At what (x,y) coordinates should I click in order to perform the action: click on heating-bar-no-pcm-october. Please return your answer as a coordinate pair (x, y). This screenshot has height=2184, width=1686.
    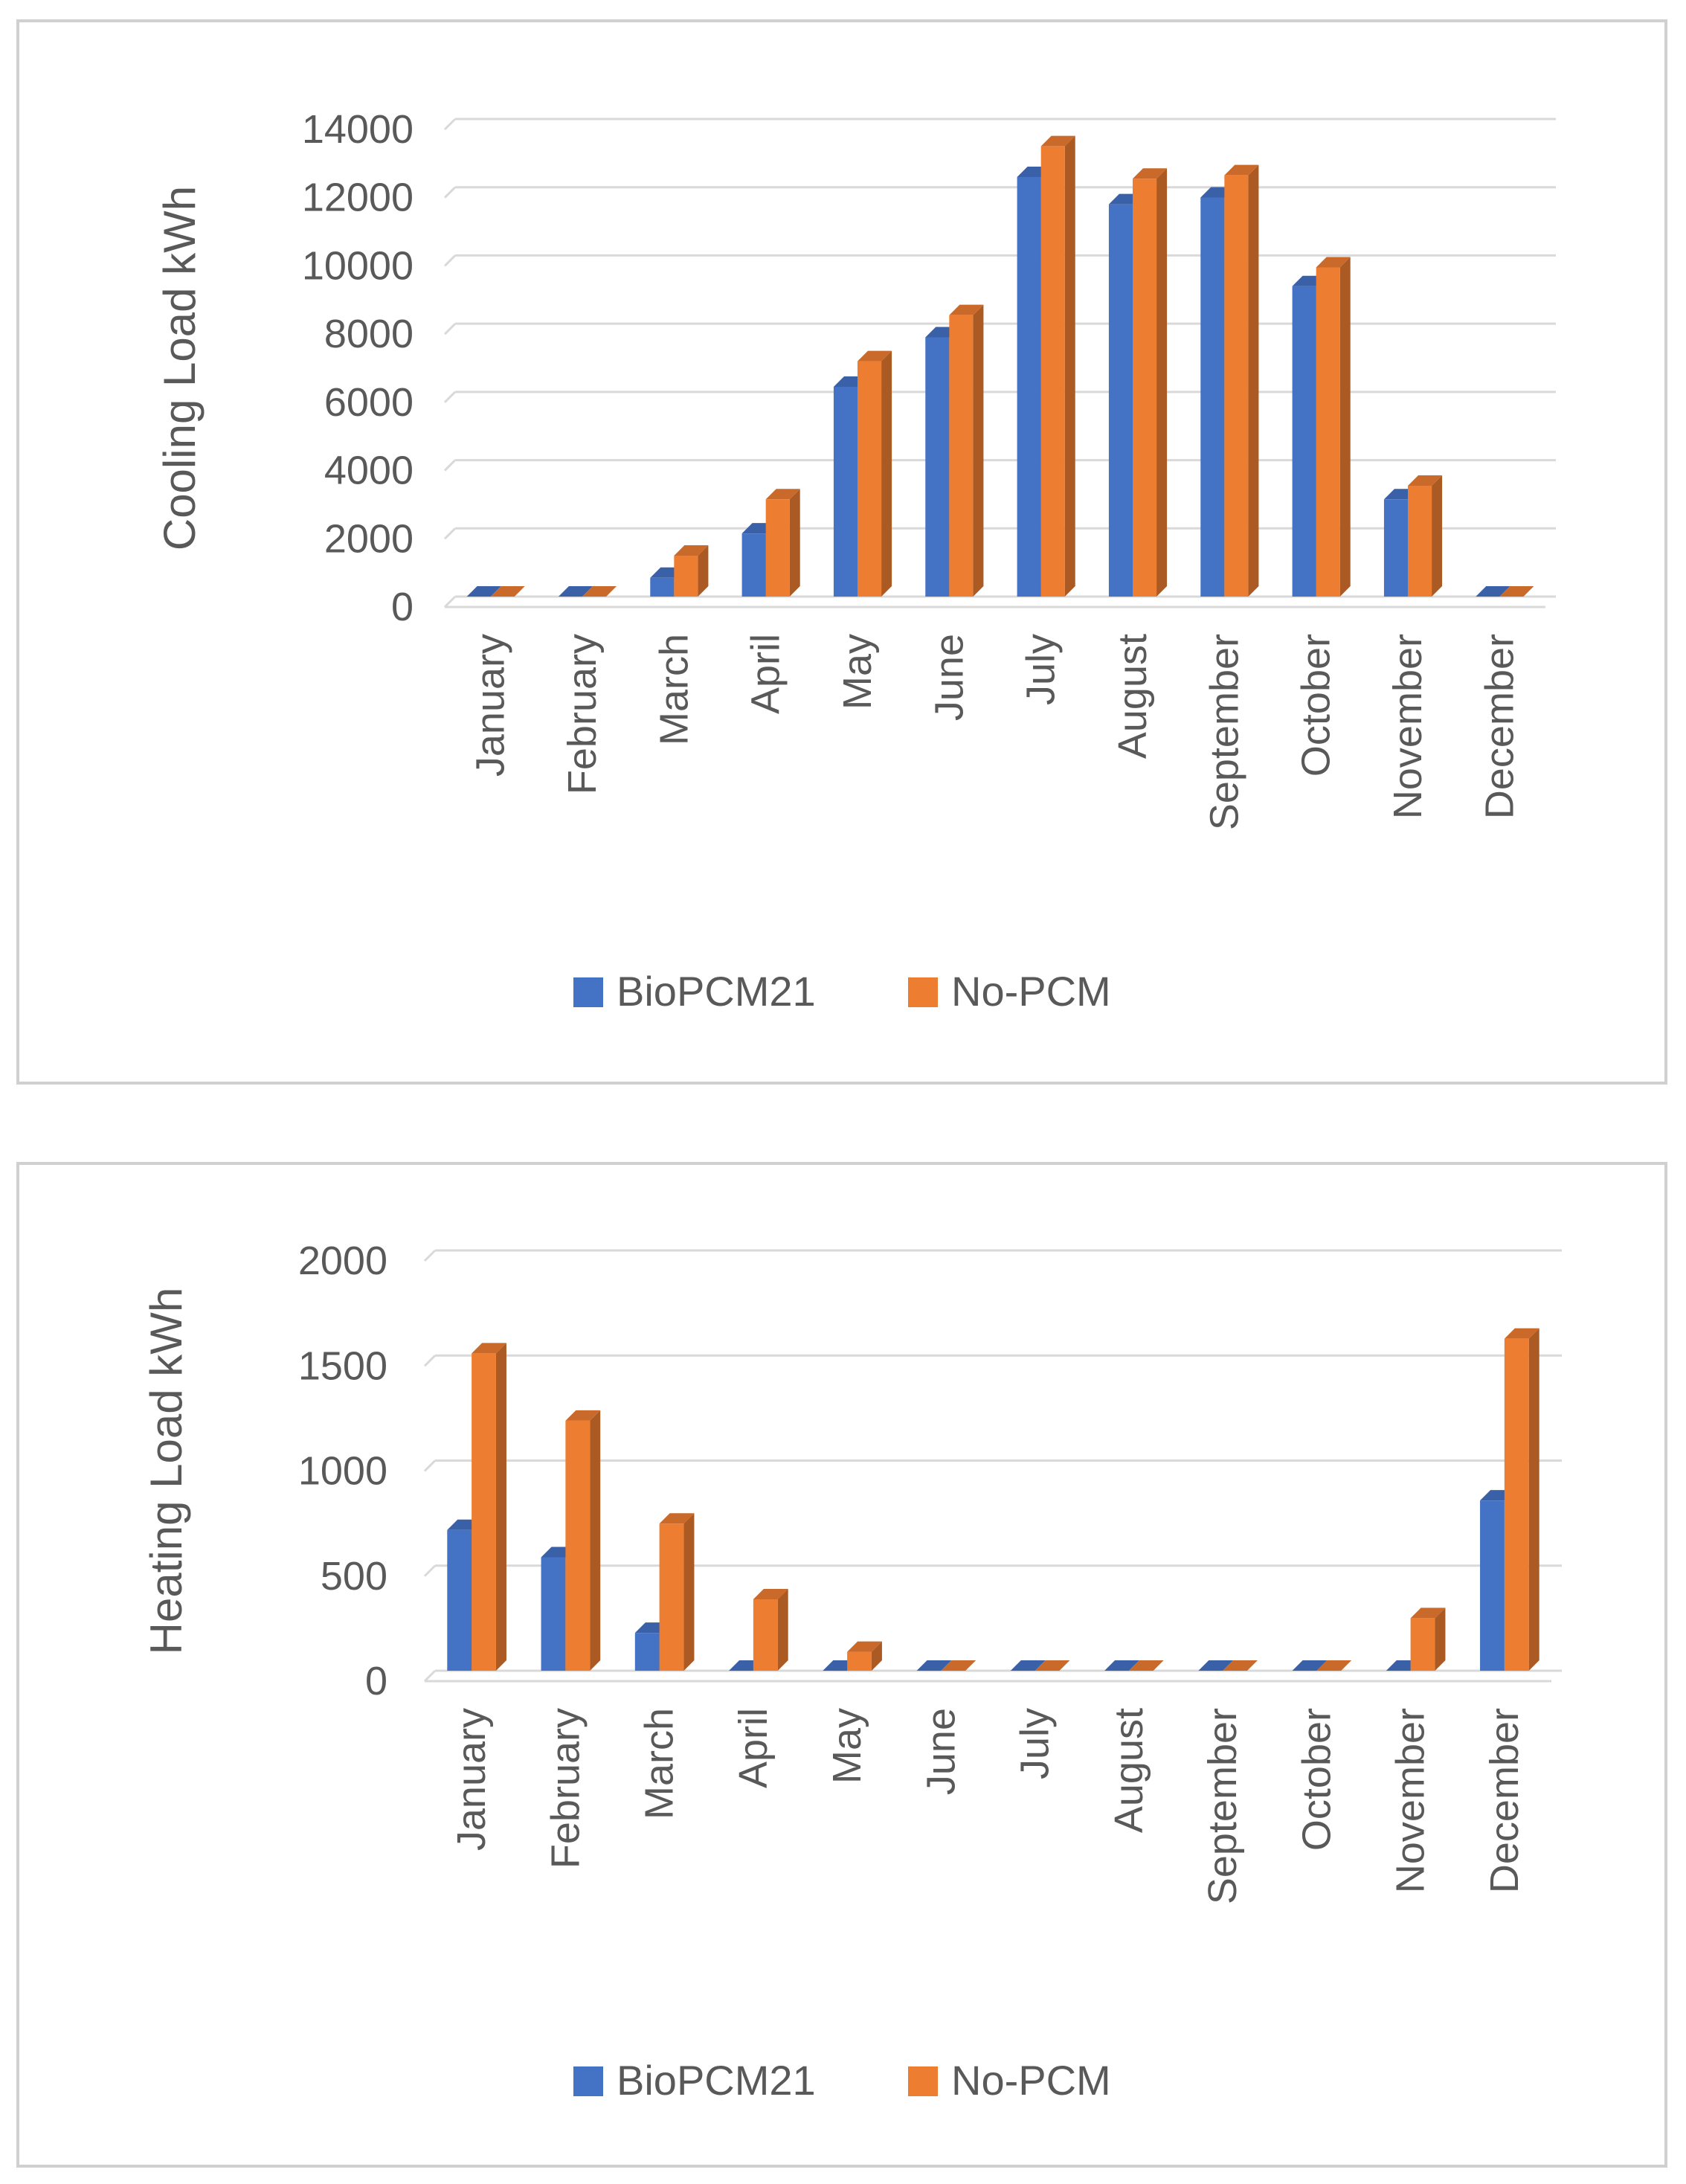
    Looking at the image, I should click on (1334, 1665).